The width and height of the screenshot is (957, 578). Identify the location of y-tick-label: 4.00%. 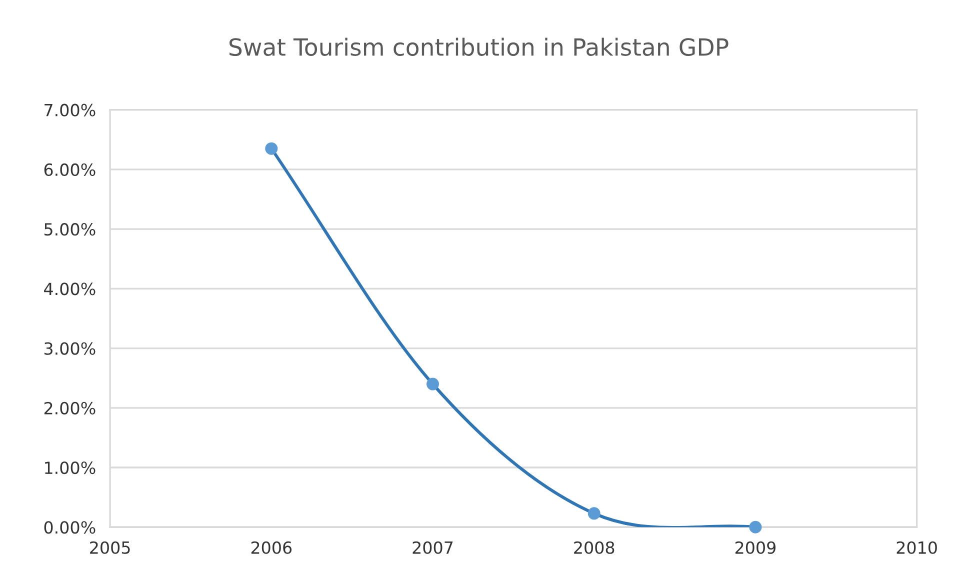
(70, 289).